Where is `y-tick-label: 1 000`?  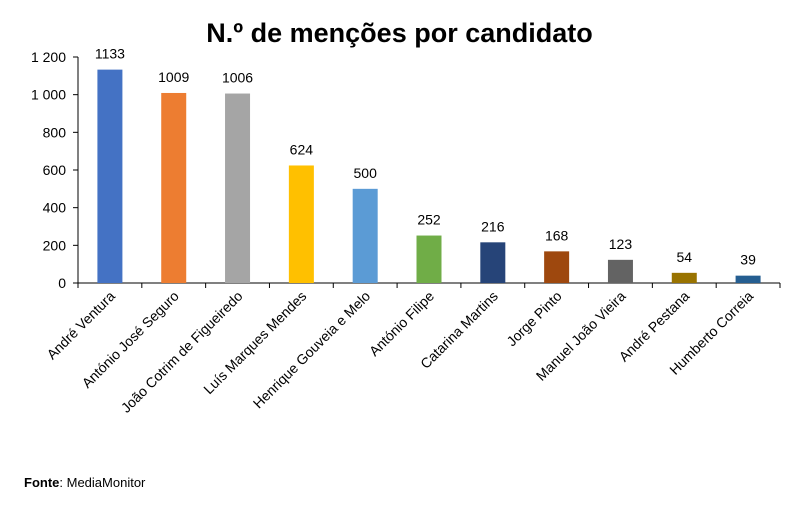 y-tick-label: 1 000 is located at coordinates (48, 95).